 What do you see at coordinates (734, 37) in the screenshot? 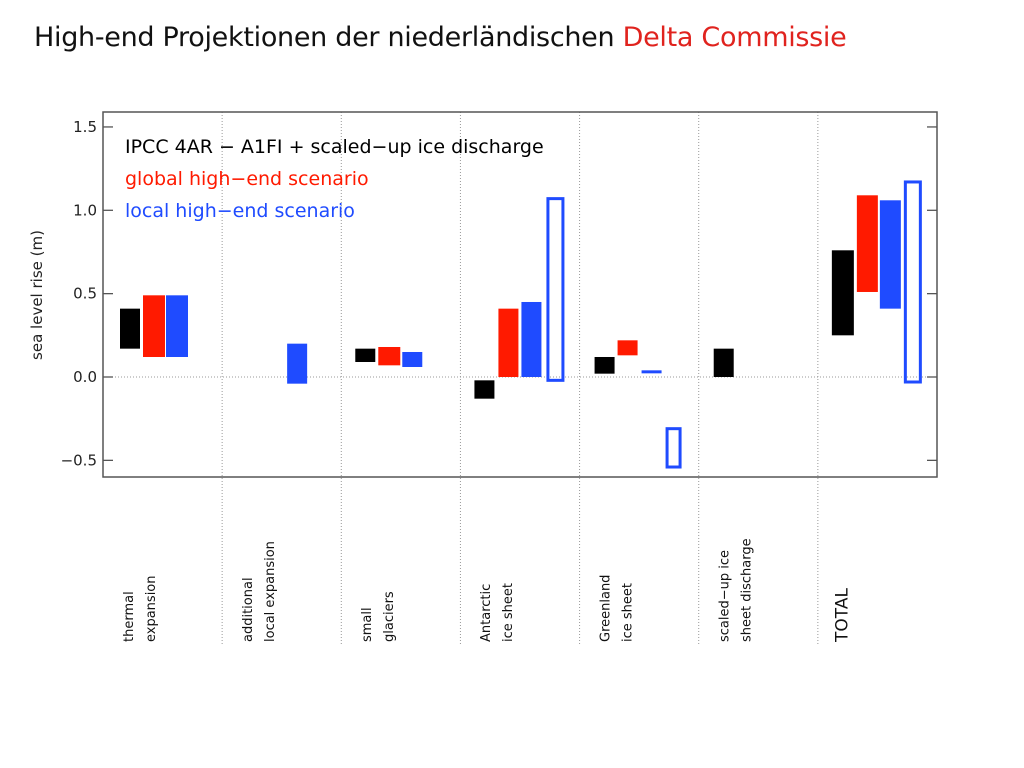
I see `slide-title-accent: Delta Commissie` at bounding box center [734, 37].